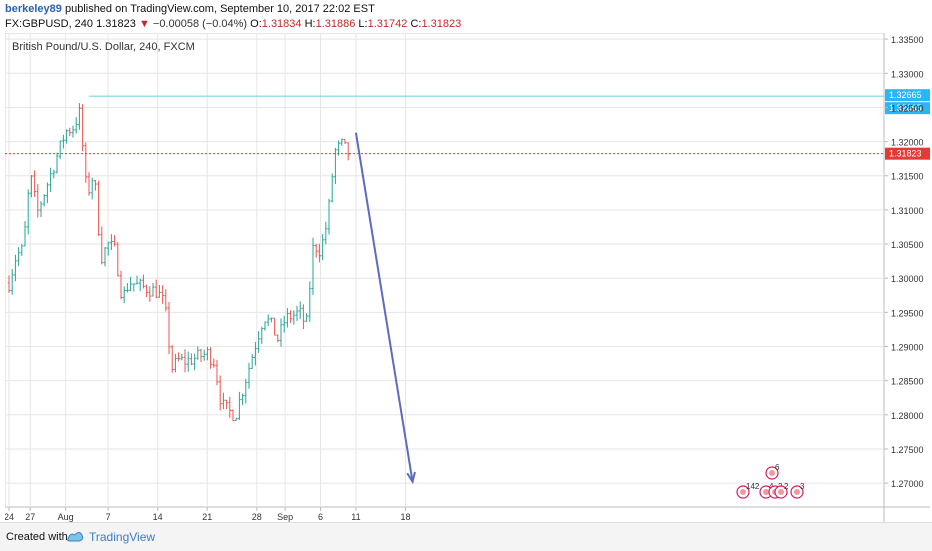 Image resolution: width=932 pixels, height=551 pixels. I want to click on author-link: berkeley89, so click(33, 9).